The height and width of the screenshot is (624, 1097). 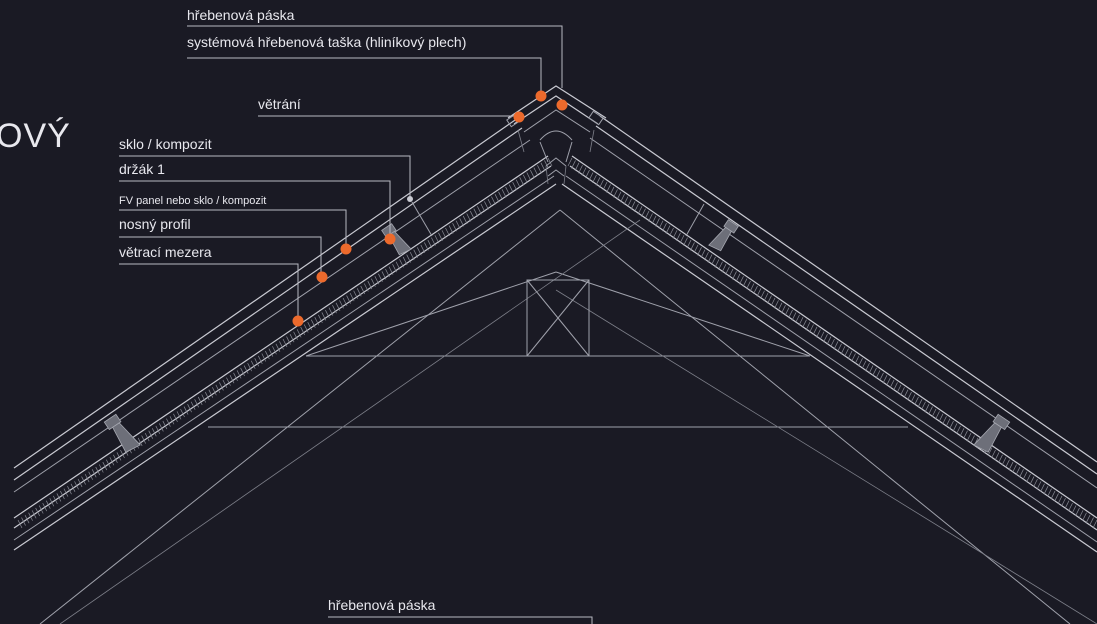 I want to click on marker-holder, so click(x=390, y=239).